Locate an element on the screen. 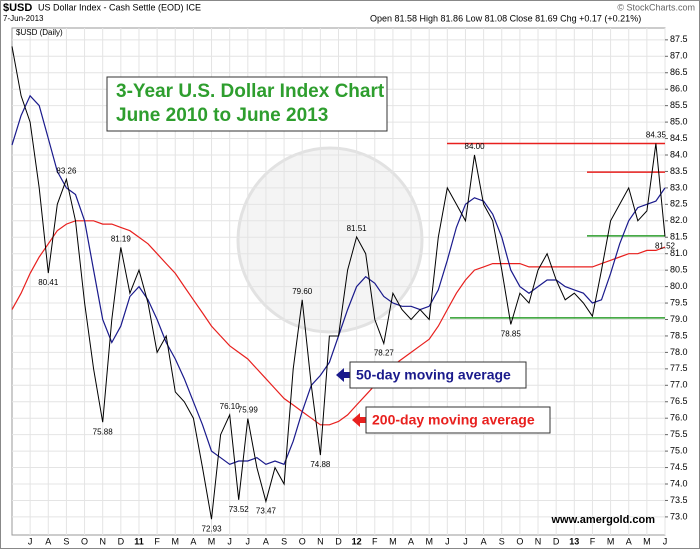  y-tick-label: 86.5 is located at coordinates (679, 72).